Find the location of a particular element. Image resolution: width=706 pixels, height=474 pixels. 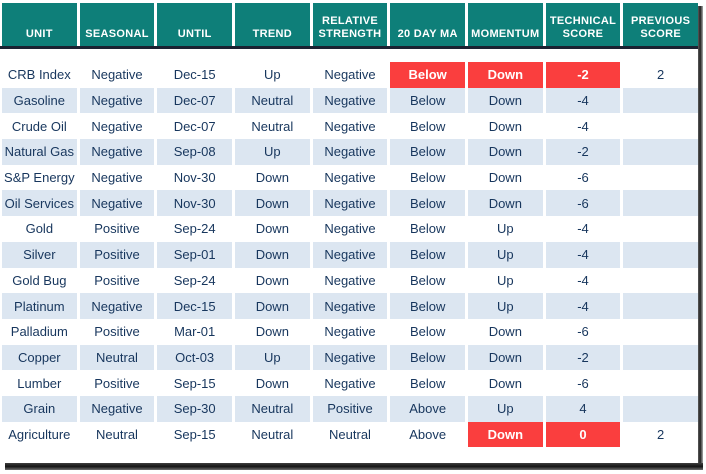

cell-unit: Grain is located at coordinates (39, 408).